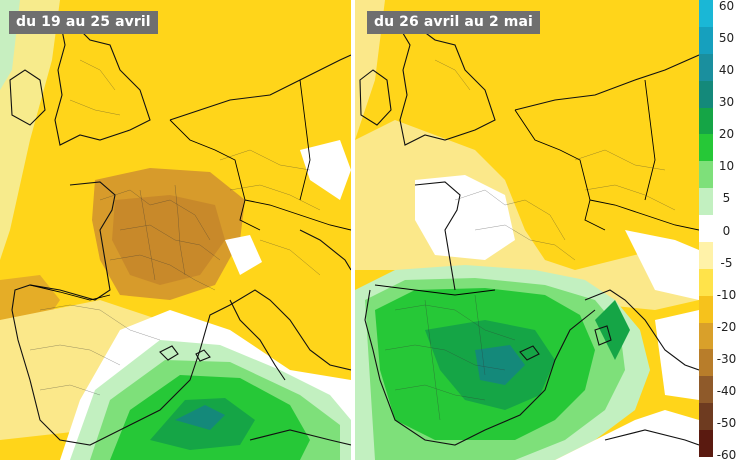  I want to click on panel-divider, so click(353, 230).